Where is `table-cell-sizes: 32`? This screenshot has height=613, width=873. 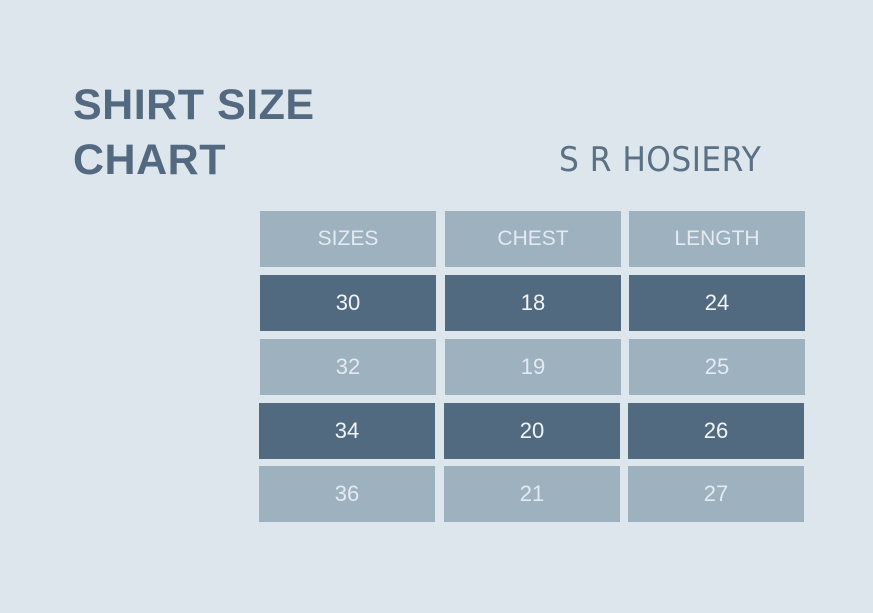 table-cell-sizes: 32 is located at coordinates (348, 367).